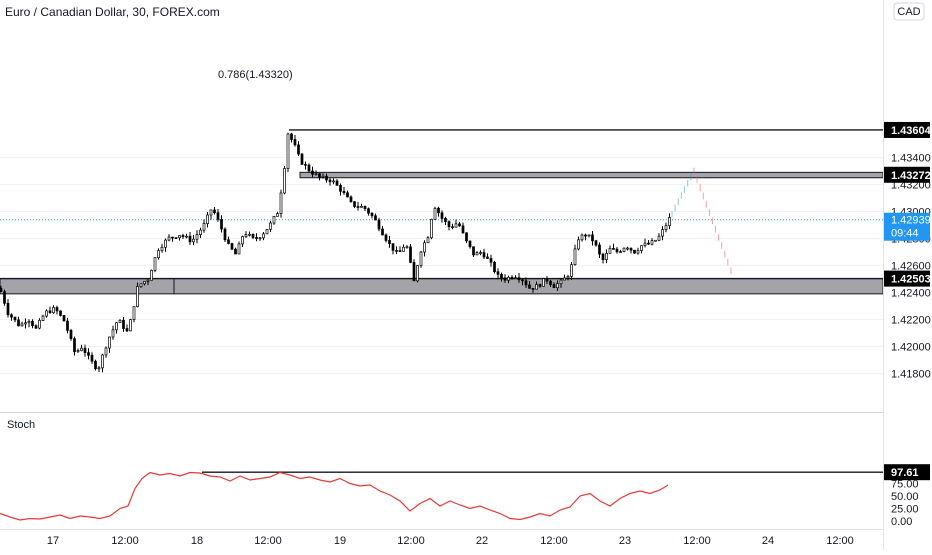 The image size is (932, 555). Describe the element at coordinates (340, 541) in the screenshot. I see `time-tick-label: 19` at that location.